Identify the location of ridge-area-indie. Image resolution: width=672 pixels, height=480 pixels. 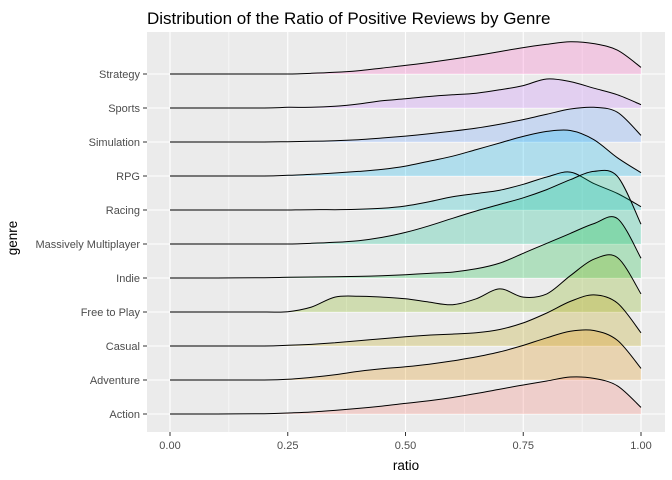
(405, 247).